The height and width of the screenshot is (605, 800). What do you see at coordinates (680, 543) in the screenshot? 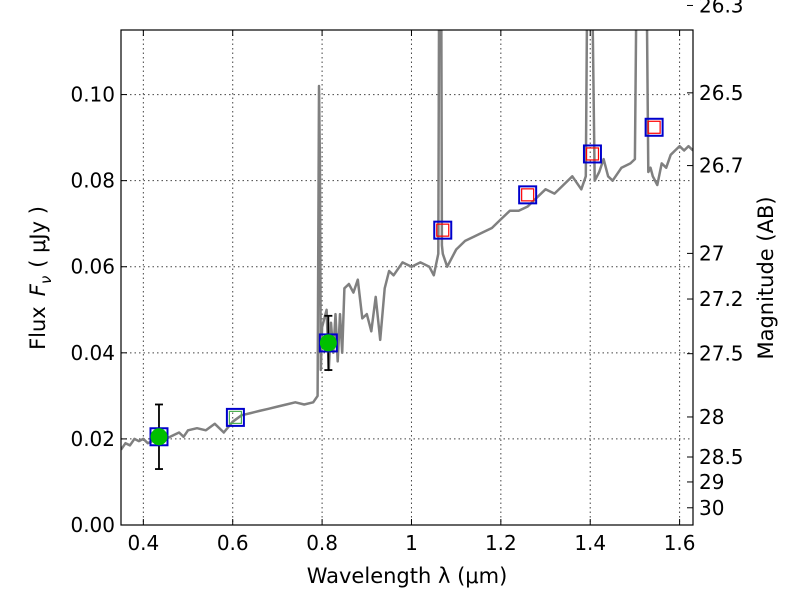
I see `x-tick-label: 1.6` at bounding box center [680, 543].